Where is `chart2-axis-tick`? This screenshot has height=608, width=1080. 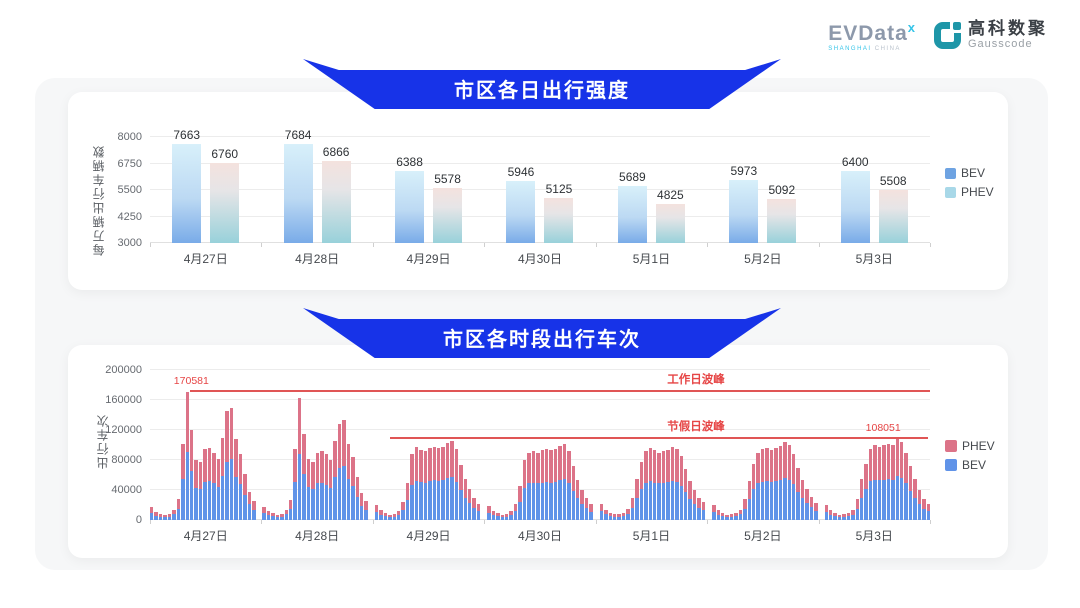
chart2-axis-tick is located at coordinates (485, 522).